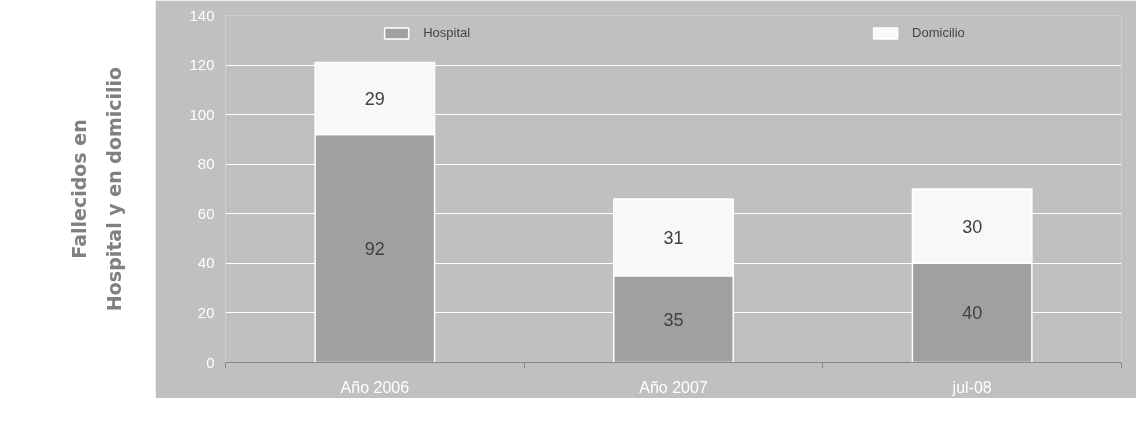 This screenshot has height=428, width=1136. Describe the element at coordinates (972, 226) in the screenshot. I see `data-label: 30` at that location.